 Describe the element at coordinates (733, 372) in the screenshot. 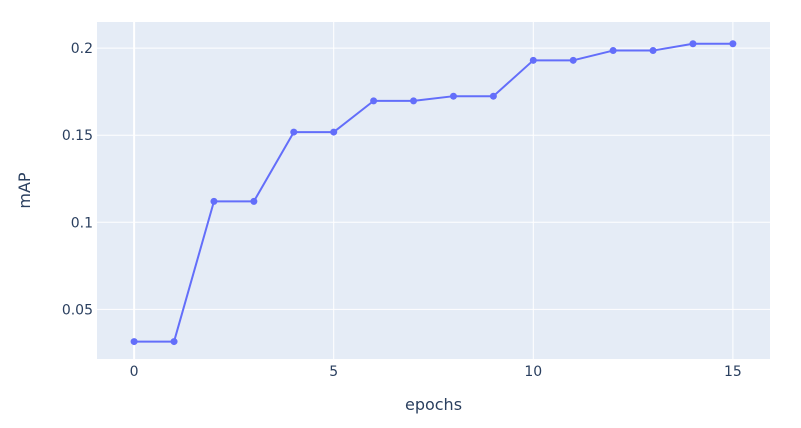

I see `x-tick-label: 15` at that location.